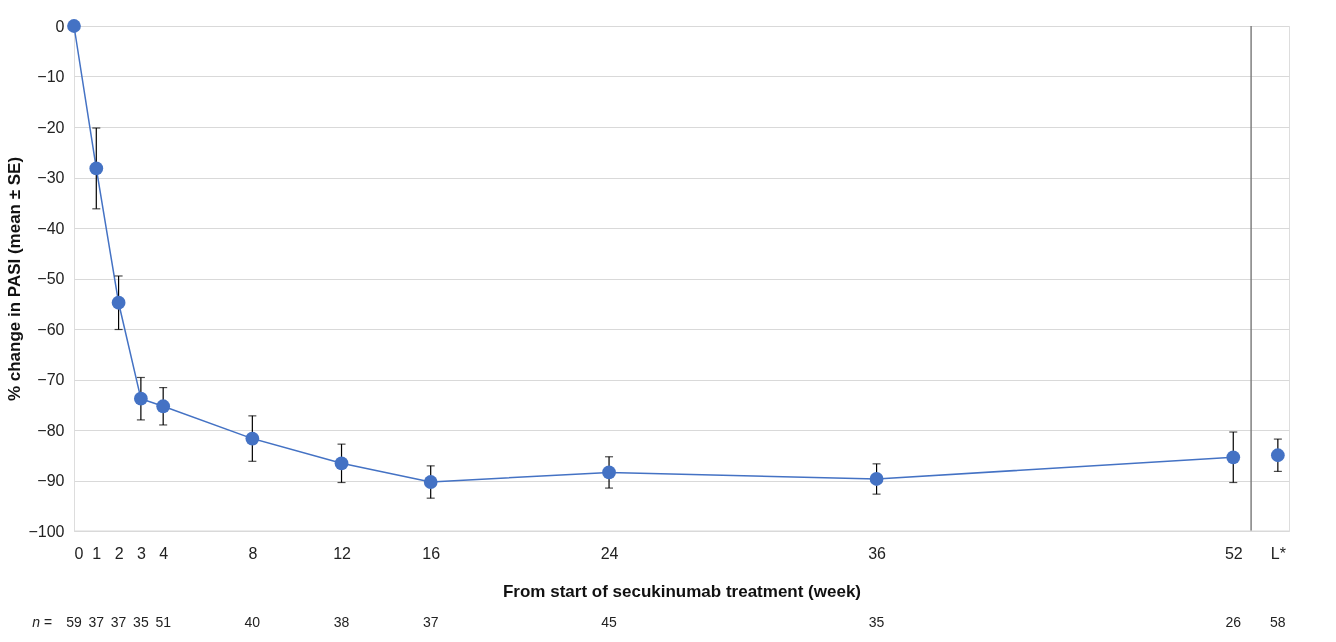  Describe the element at coordinates (1278, 622) in the screenshot. I see `text: 58` at that location.